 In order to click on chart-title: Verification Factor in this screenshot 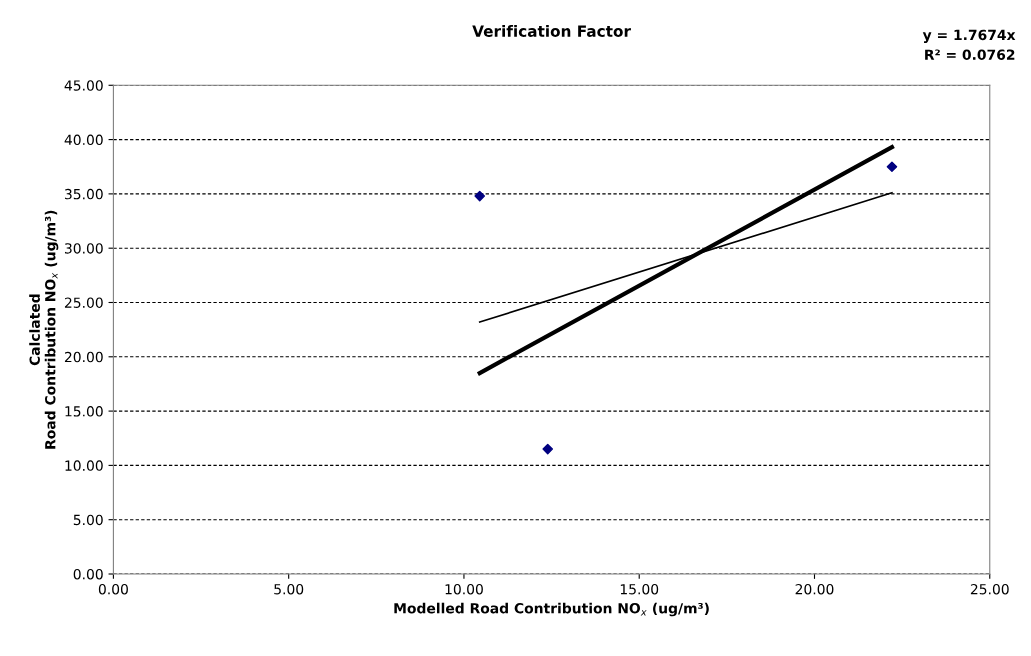, I will do `click(551, 31)`.